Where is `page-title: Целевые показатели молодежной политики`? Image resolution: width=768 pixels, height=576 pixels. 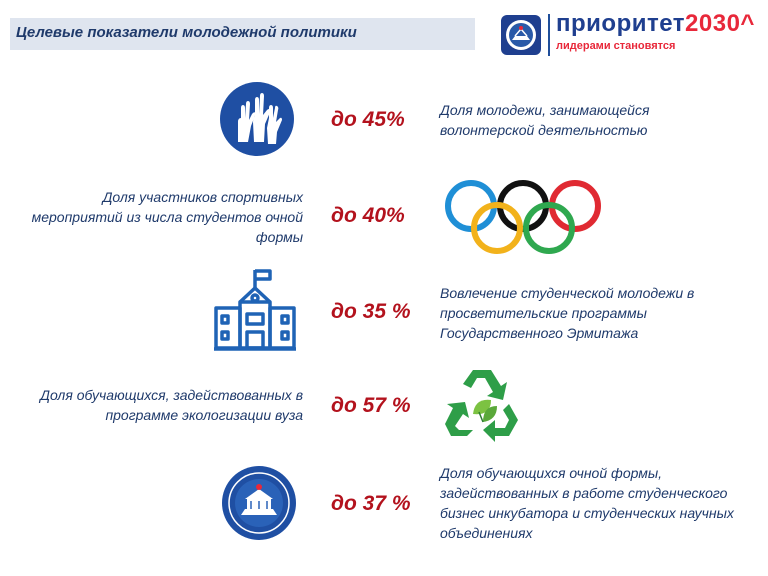 page-title: Целевые показатели молодежной политики is located at coordinates (186, 32).